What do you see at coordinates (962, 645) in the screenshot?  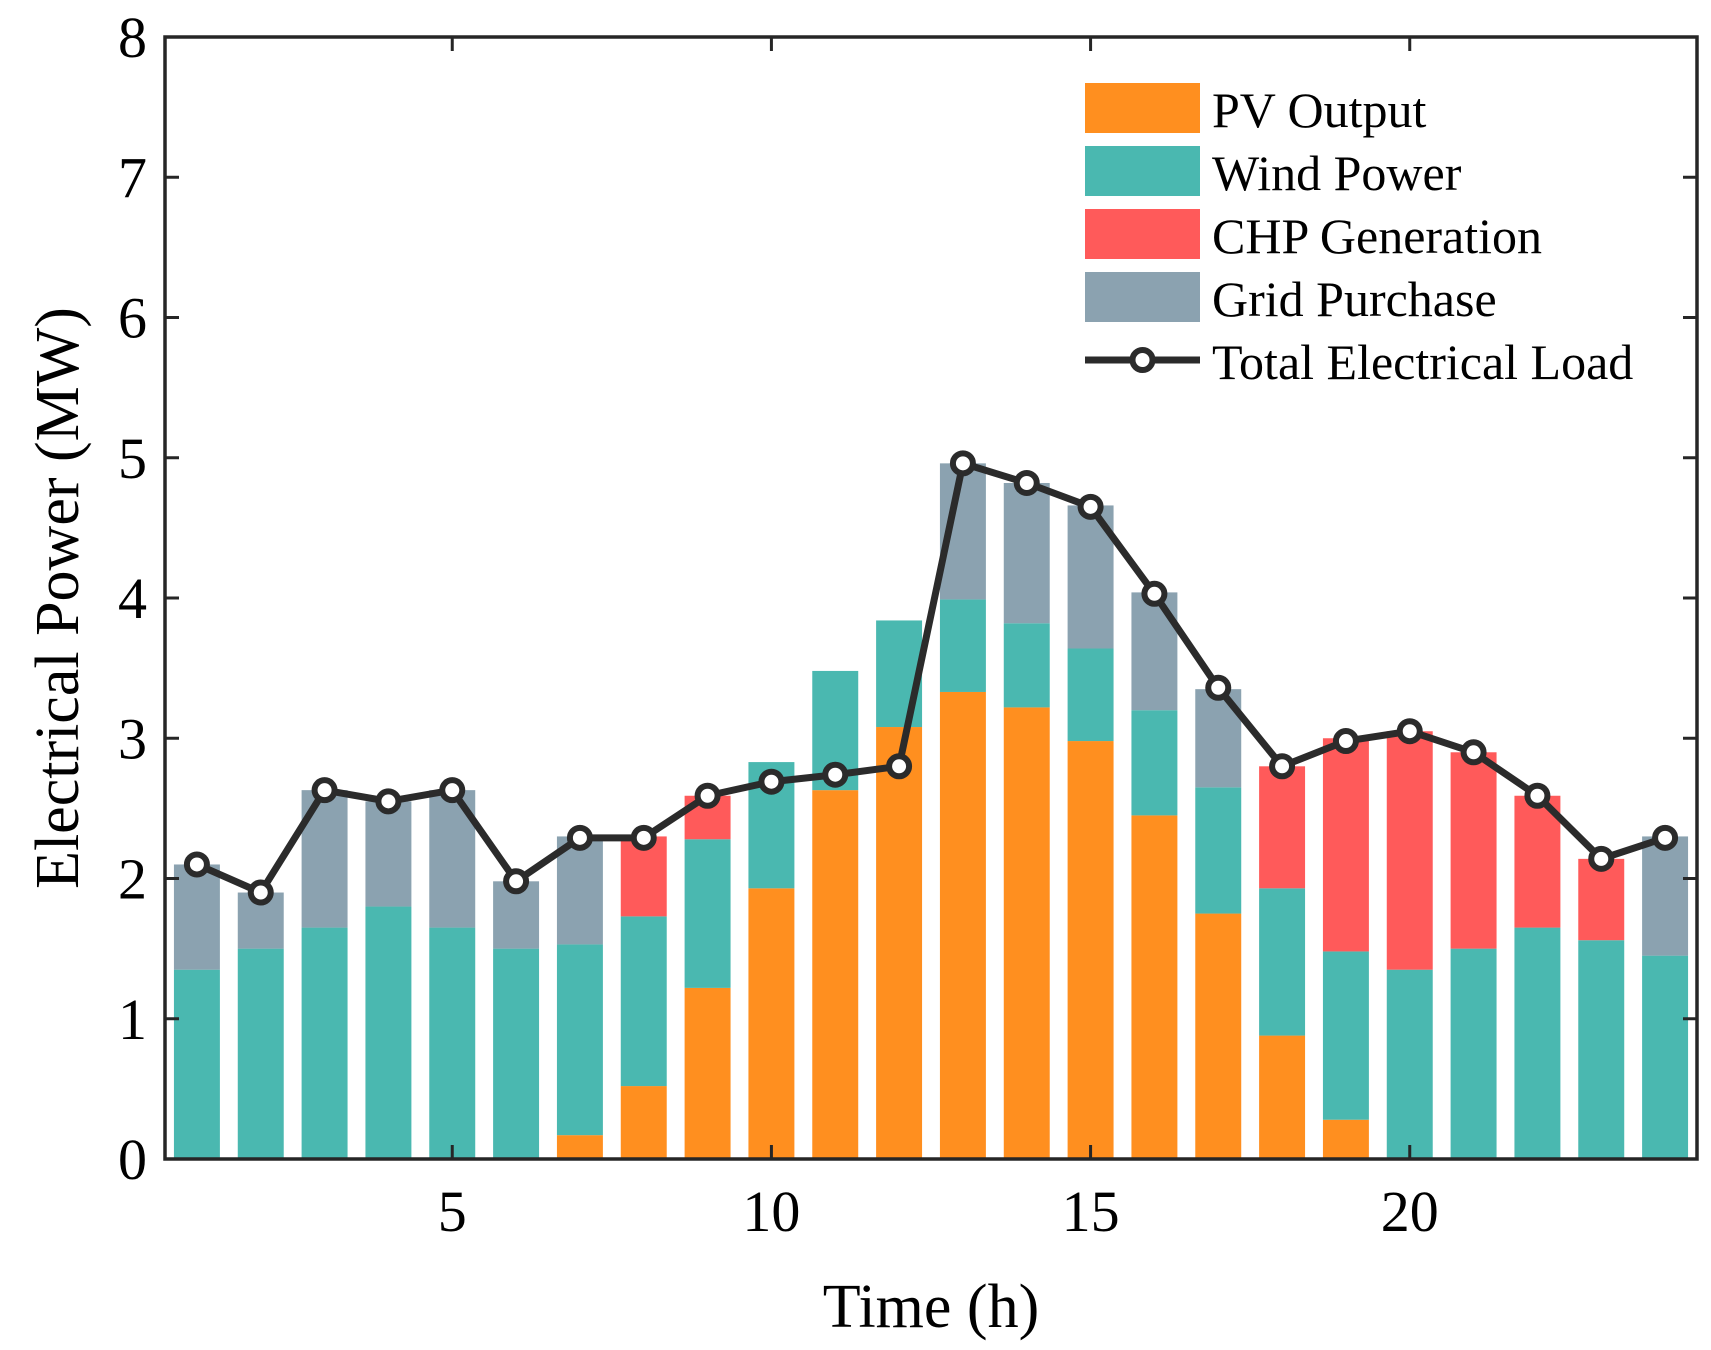 I see `bar-wind-power-t13` at bounding box center [962, 645].